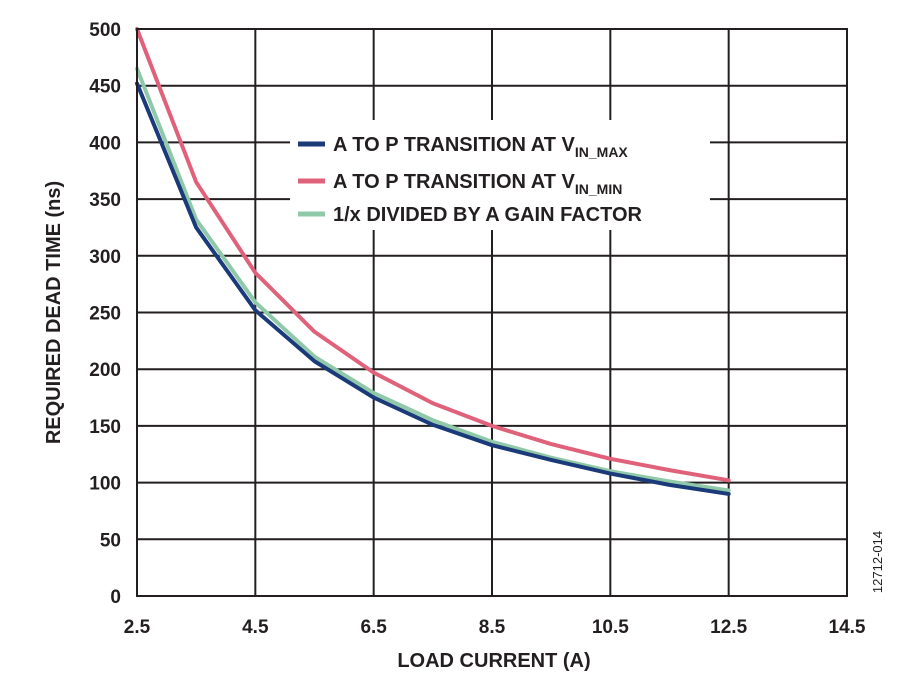 The height and width of the screenshot is (684, 900). I want to click on x-tick-label-4: 10.5, so click(610, 627).